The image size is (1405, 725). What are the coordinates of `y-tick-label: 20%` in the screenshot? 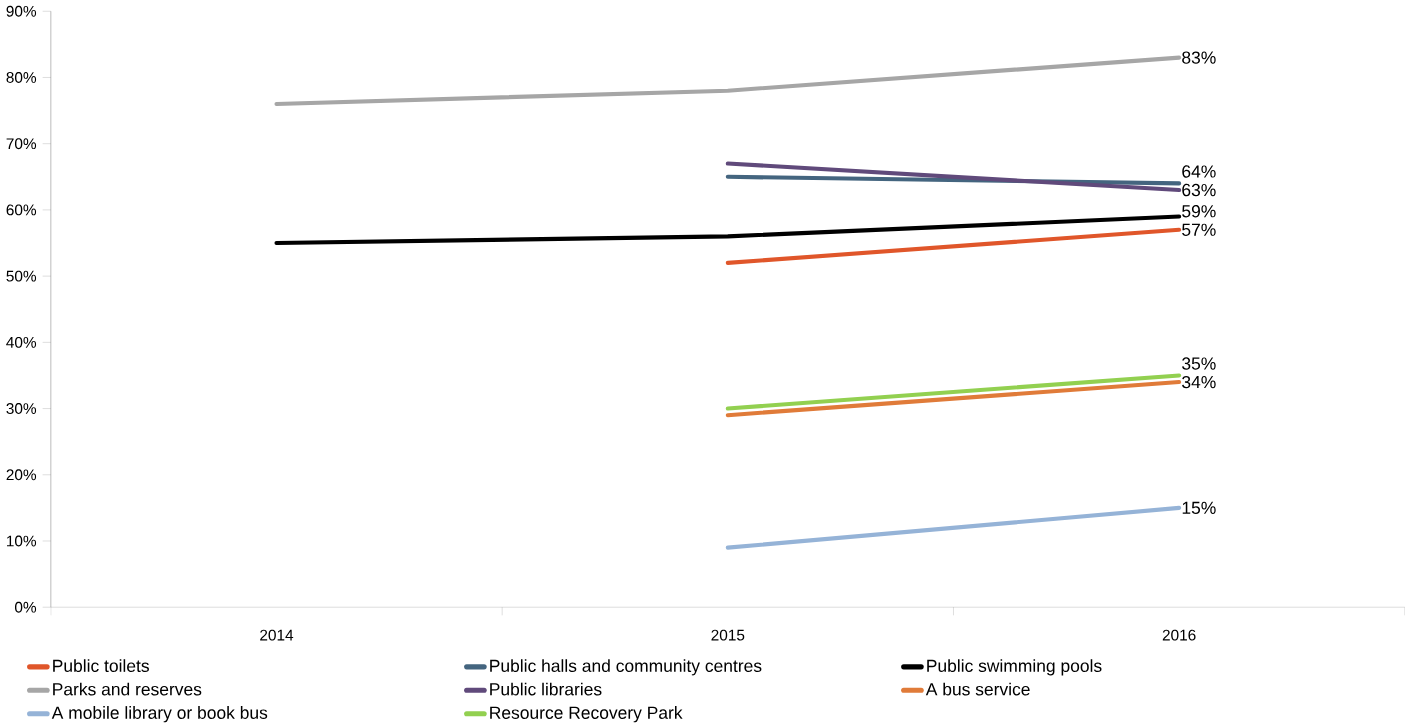 It's located at (21, 474).